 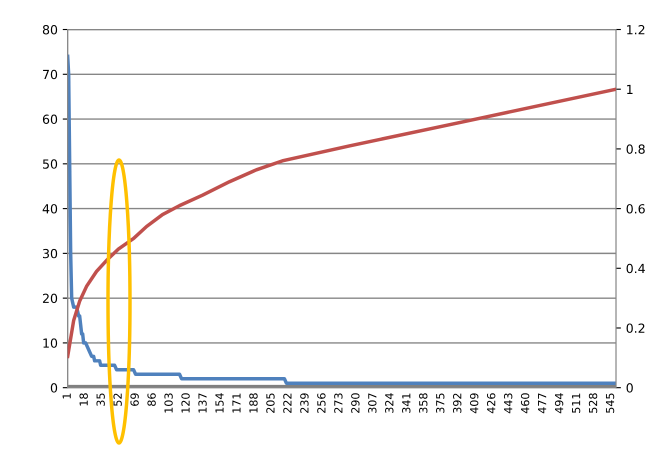 What do you see at coordinates (635, 29) in the screenshot?
I see `y2-tick-label: 1.2` at bounding box center [635, 29].